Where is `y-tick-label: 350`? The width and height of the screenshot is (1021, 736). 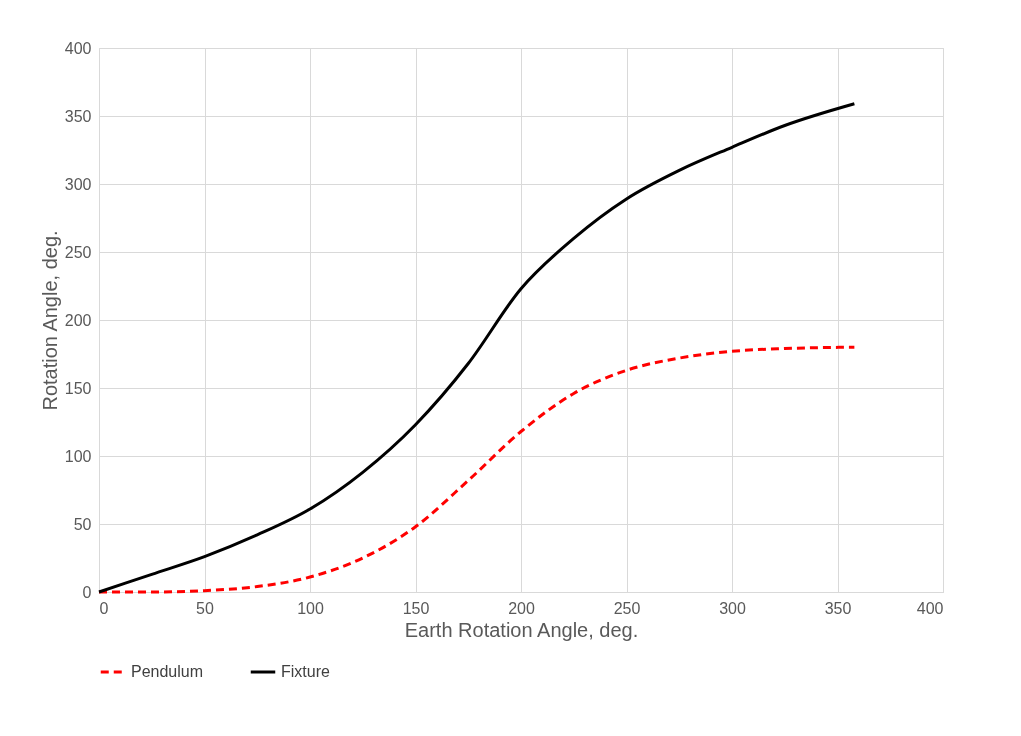 y-tick-label: 350 is located at coordinates (78, 116).